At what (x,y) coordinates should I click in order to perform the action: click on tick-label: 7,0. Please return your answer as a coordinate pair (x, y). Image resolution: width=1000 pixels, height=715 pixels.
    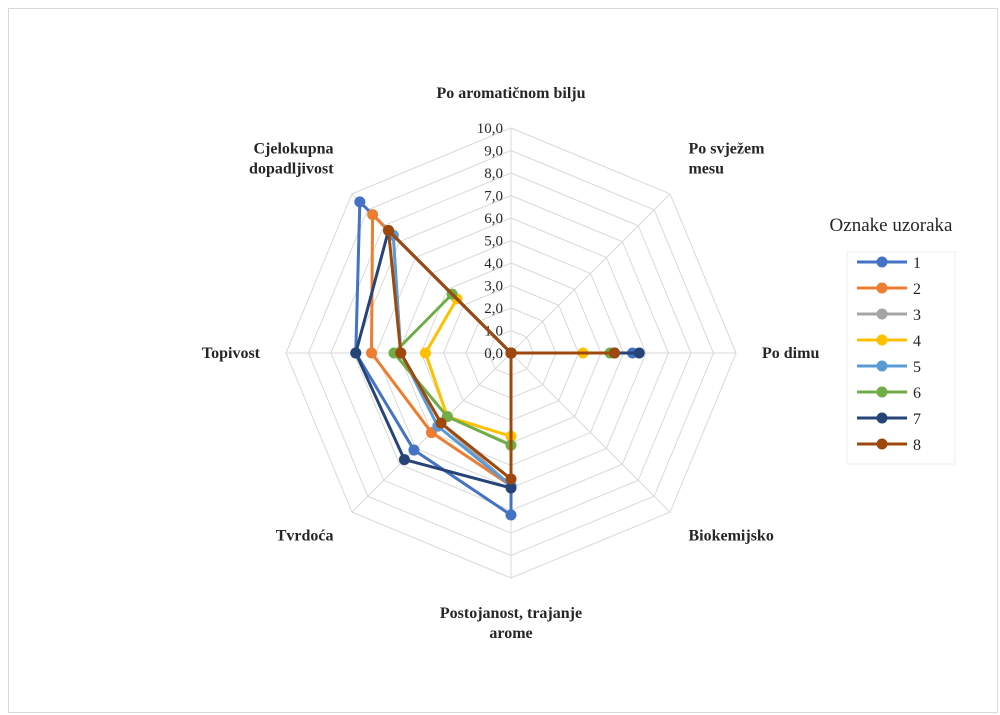
    Looking at the image, I should click on (493, 197).